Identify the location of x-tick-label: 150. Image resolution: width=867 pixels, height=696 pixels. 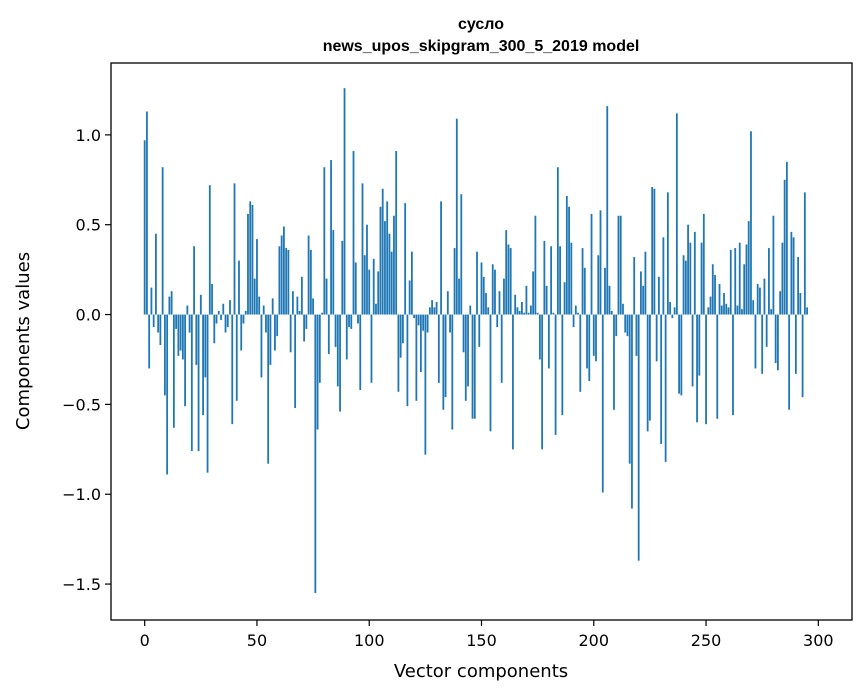
(481, 640).